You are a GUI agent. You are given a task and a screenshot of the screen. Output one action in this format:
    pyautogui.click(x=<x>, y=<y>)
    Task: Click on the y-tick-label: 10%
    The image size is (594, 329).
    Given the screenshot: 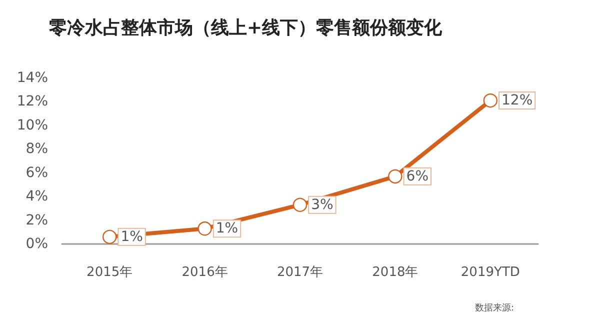 What is the action you would take?
    pyautogui.click(x=32, y=125)
    